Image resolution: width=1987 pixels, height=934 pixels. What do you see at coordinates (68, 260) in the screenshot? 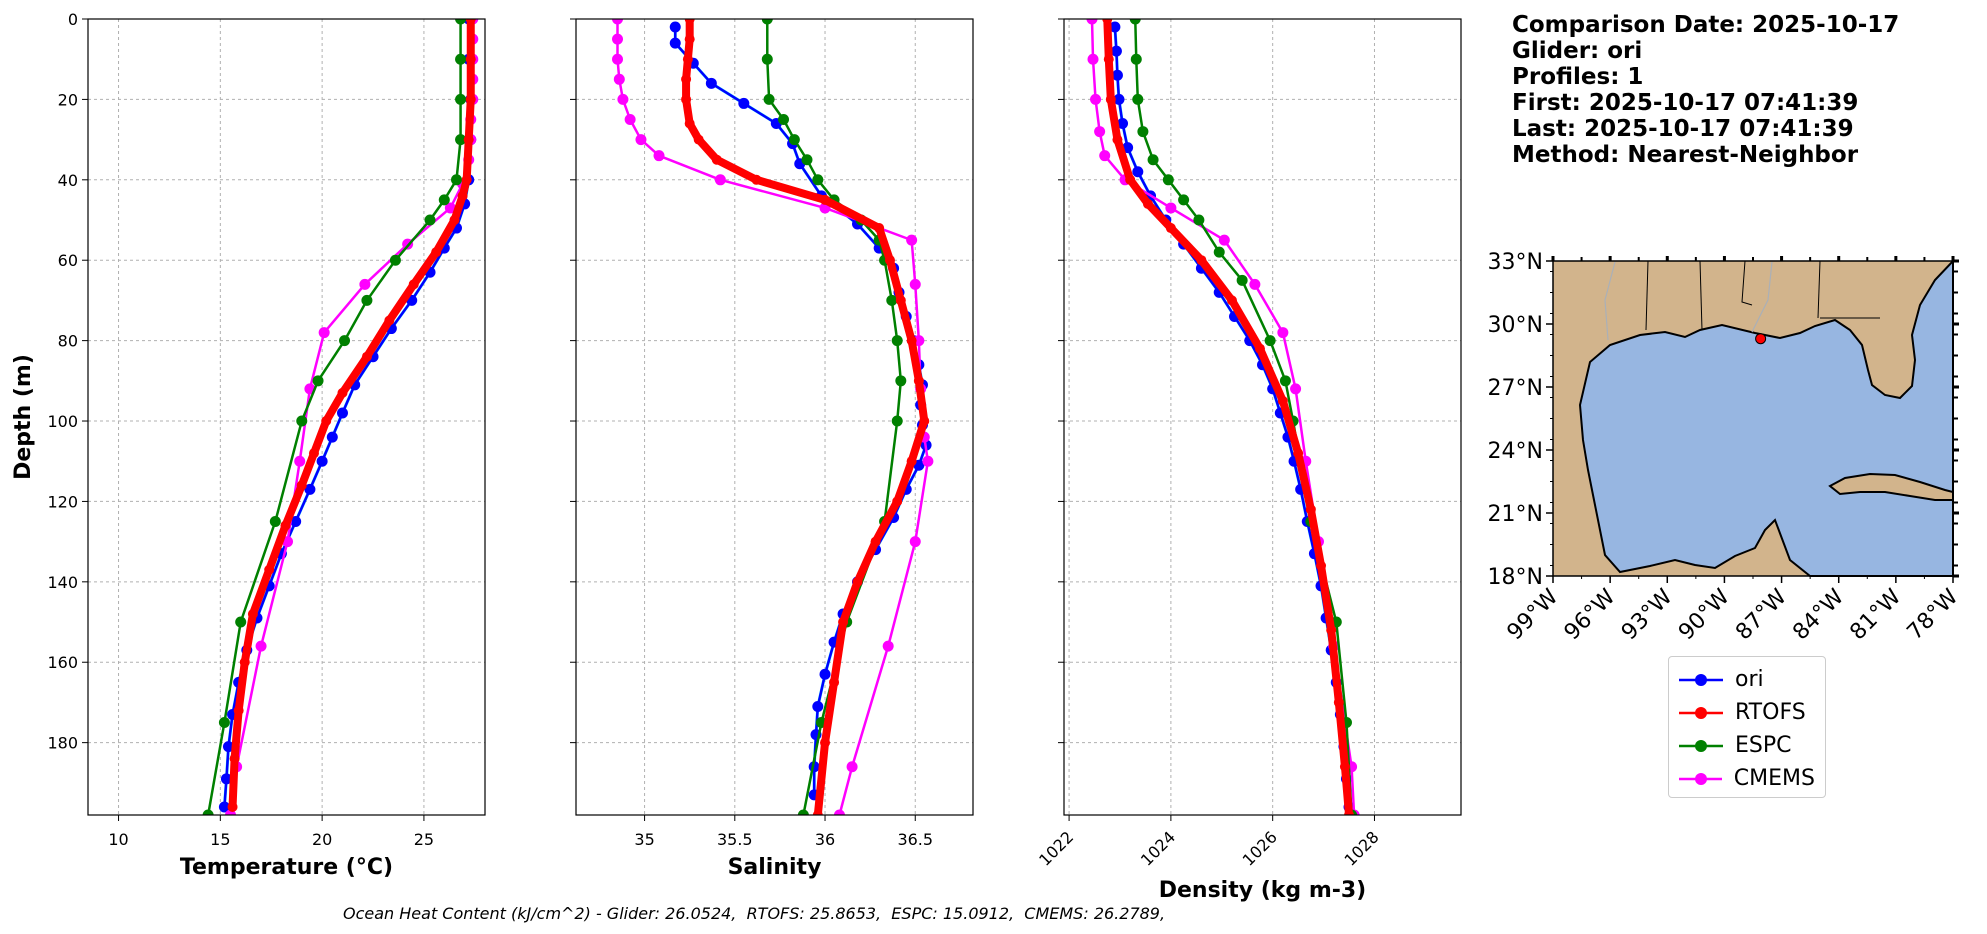
I see `y-tick-label: 60` at bounding box center [68, 260].